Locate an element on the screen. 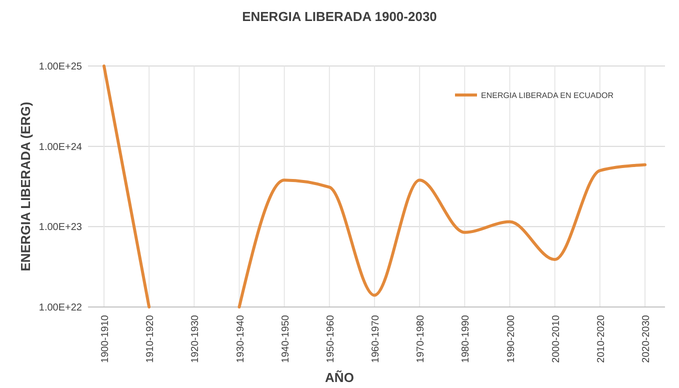  x-tick-label: 2000-2010 is located at coordinates (556, 338).